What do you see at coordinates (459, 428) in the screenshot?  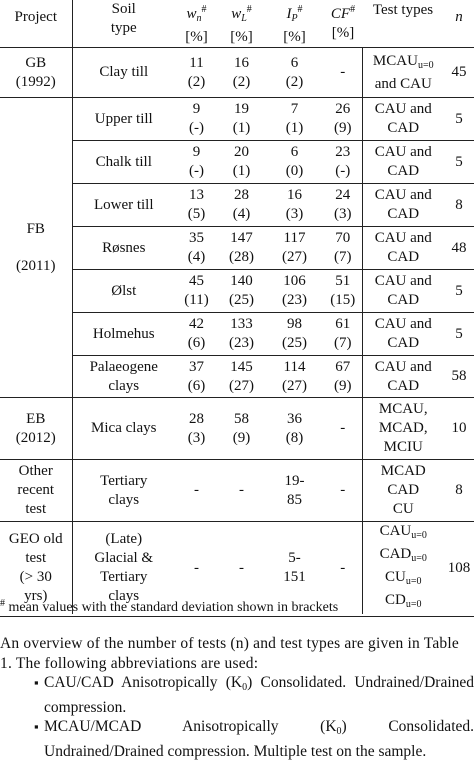 I see `n-cell: 10` at bounding box center [459, 428].